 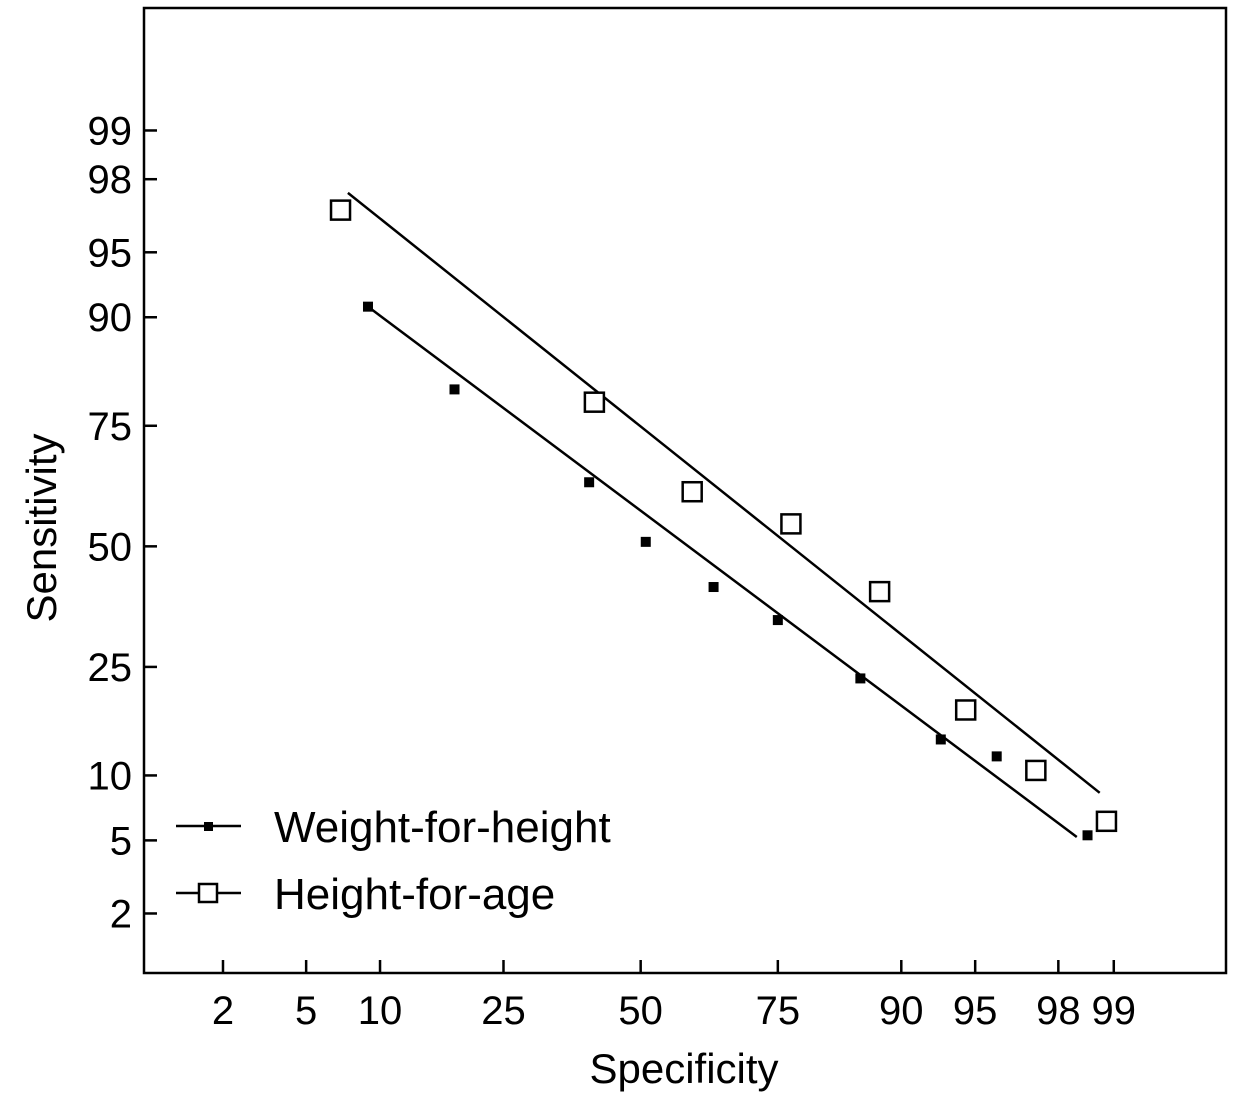 What do you see at coordinates (223, 1011) in the screenshot?
I see `x-tick-label: 2` at bounding box center [223, 1011].